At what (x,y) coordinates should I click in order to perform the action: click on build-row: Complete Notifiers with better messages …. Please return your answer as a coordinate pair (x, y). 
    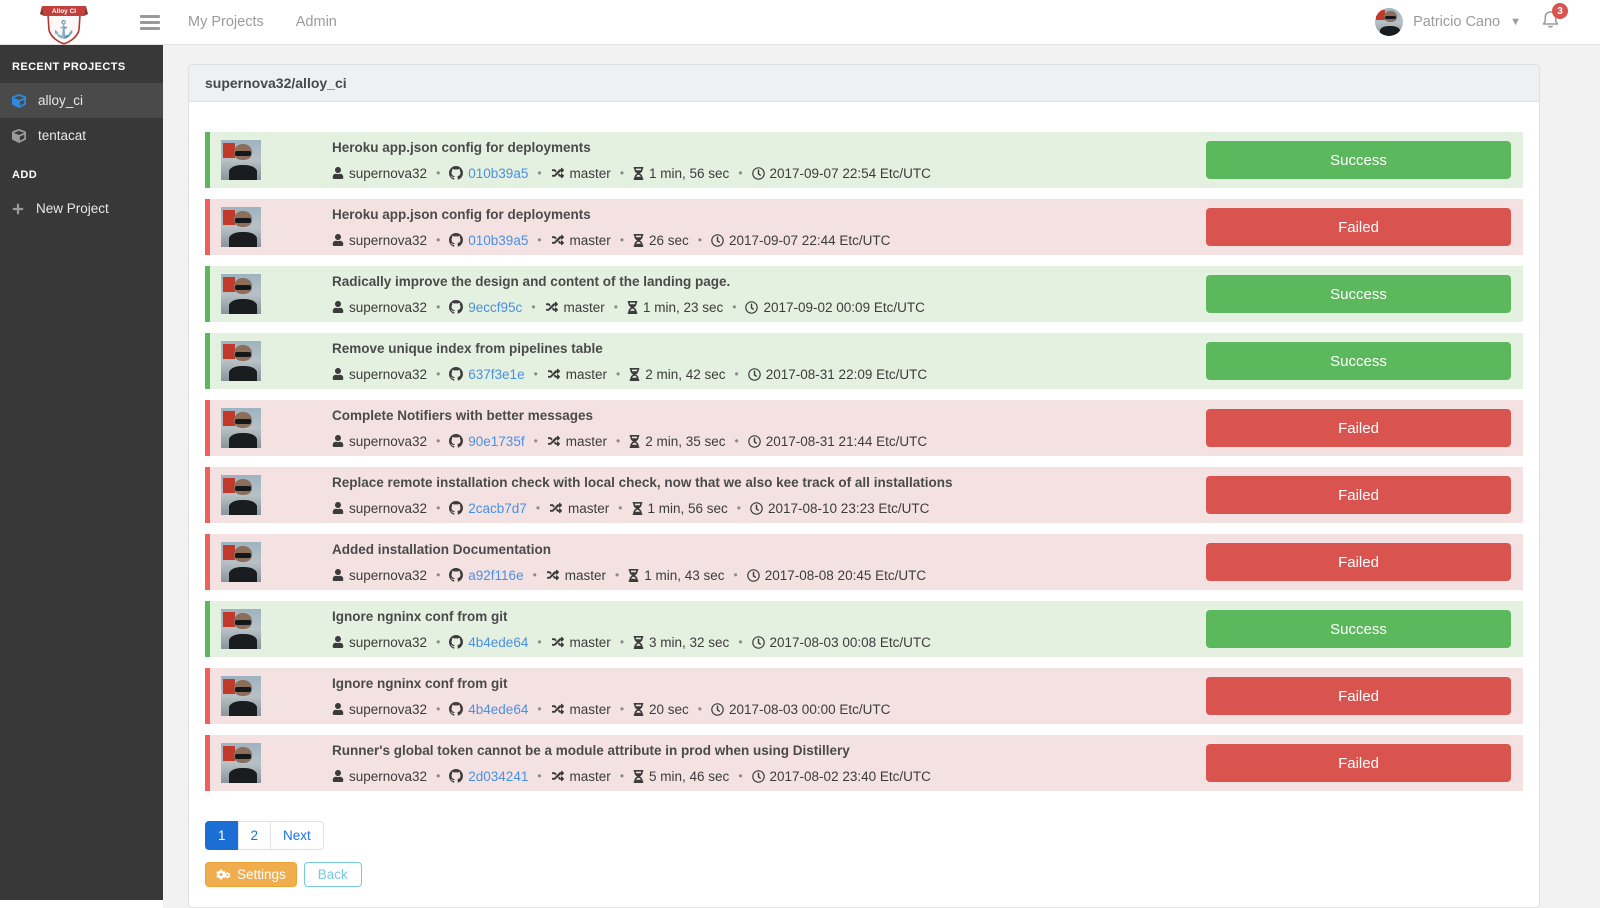
    Looking at the image, I should click on (864, 428).